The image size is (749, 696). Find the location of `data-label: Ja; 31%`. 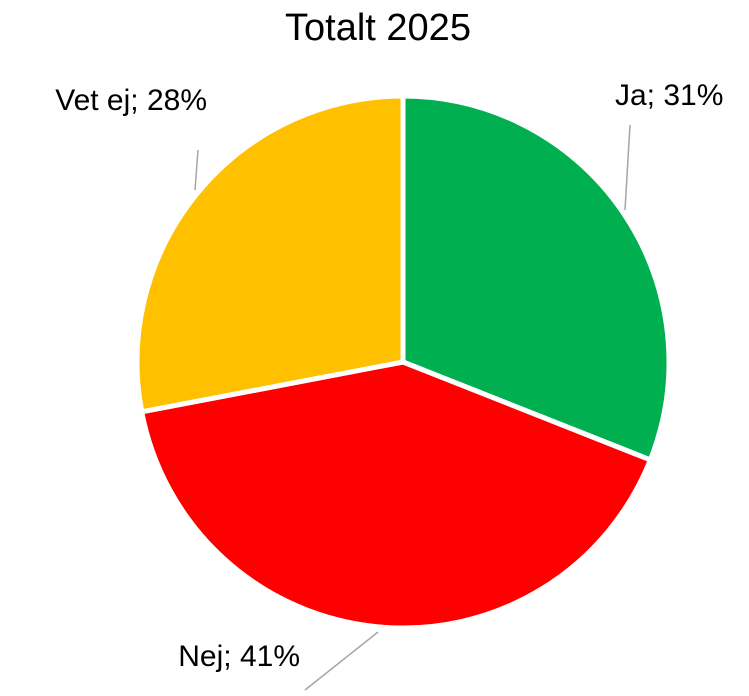

data-label: Ja; 31% is located at coordinates (669, 95).